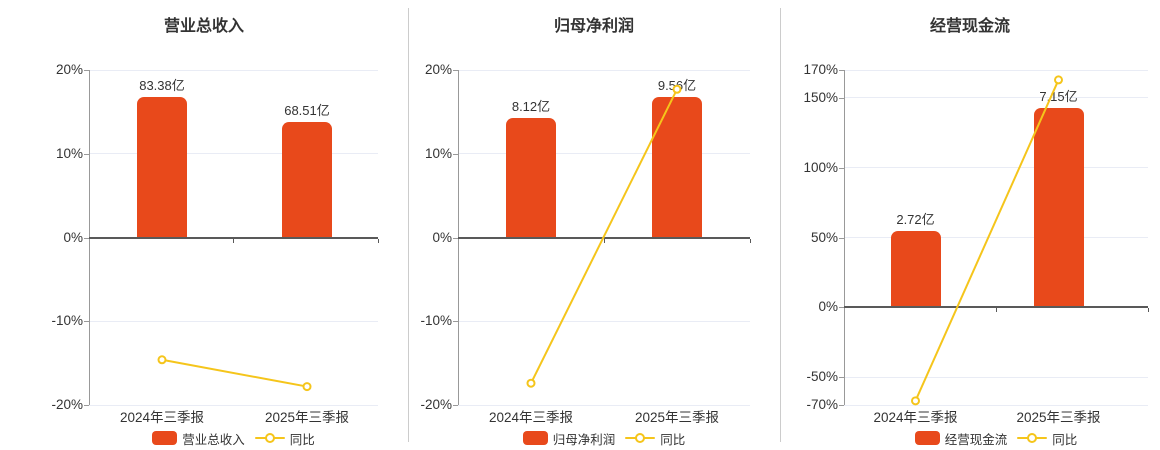 This screenshot has width=1160, height=450. I want to click on bar-value-label: 9.56亿, so click(677, 85).